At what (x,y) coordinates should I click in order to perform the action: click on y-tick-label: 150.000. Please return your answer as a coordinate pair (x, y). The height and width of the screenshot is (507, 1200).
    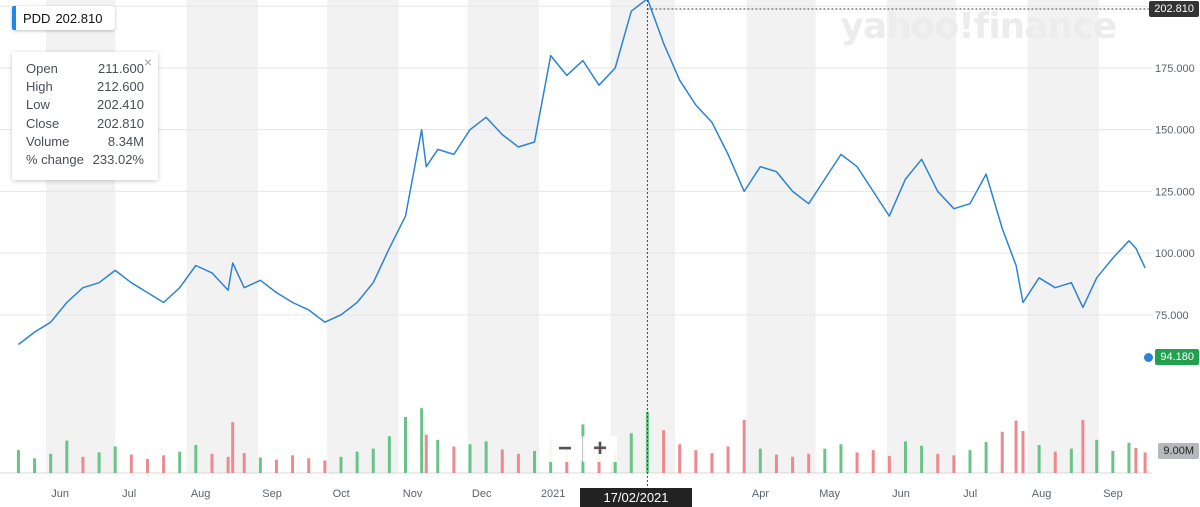
    Looking at the image, I should click on (1175, 131).